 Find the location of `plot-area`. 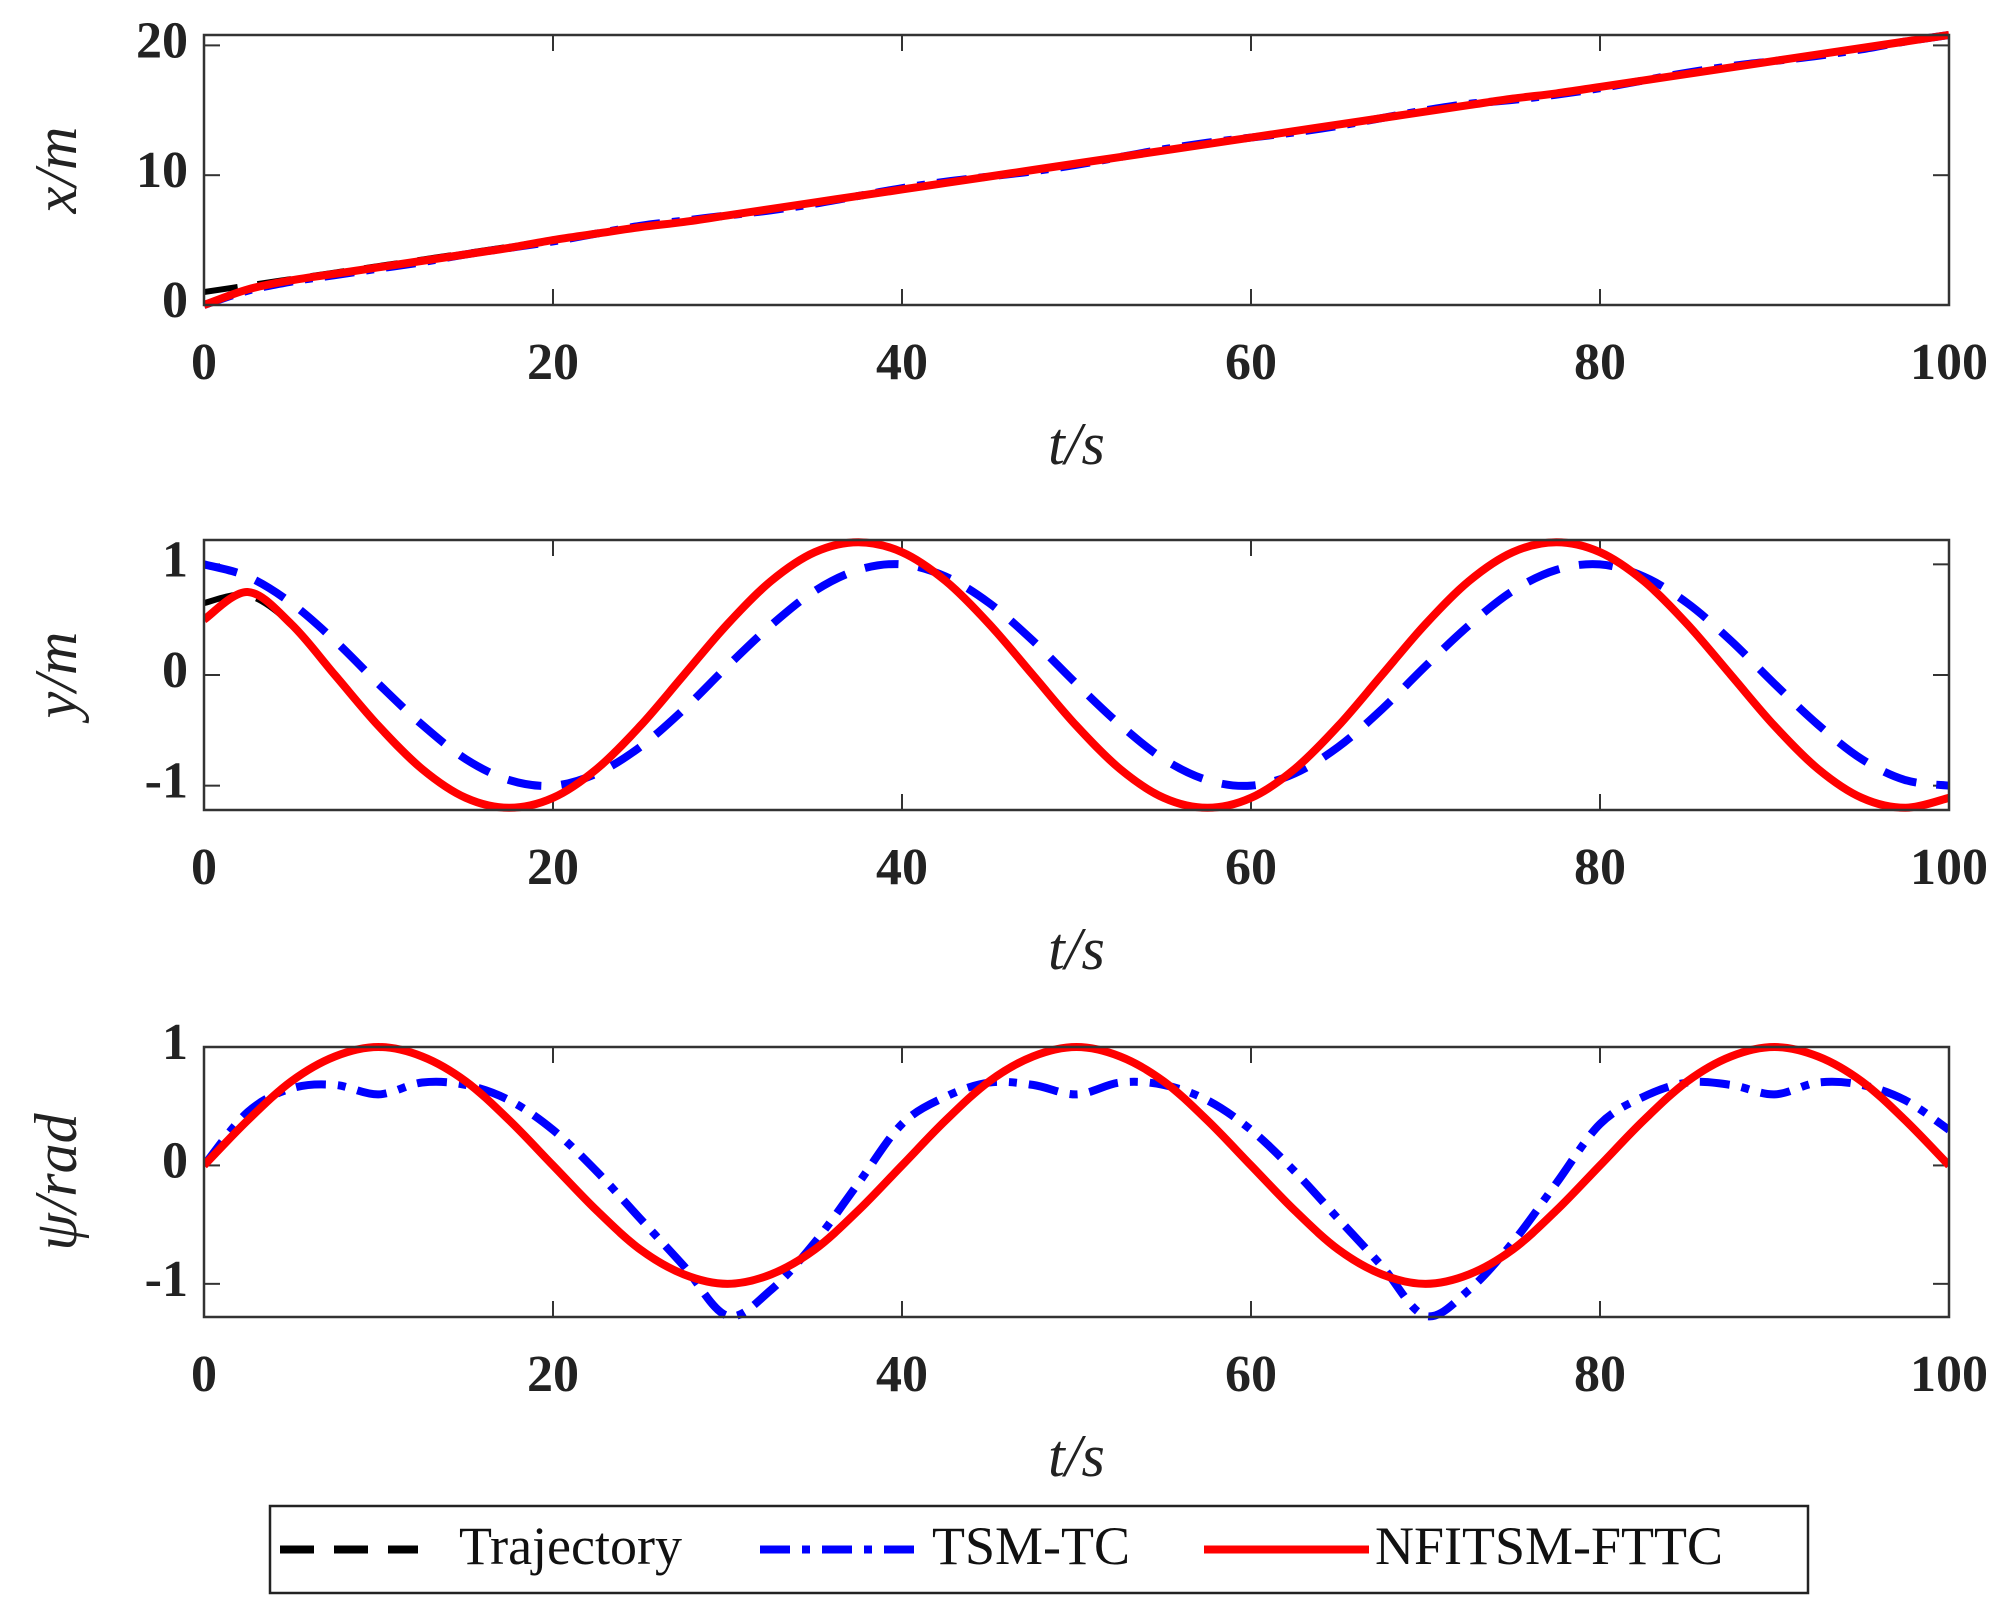

plot-area is located at coordinates (1076, 675).